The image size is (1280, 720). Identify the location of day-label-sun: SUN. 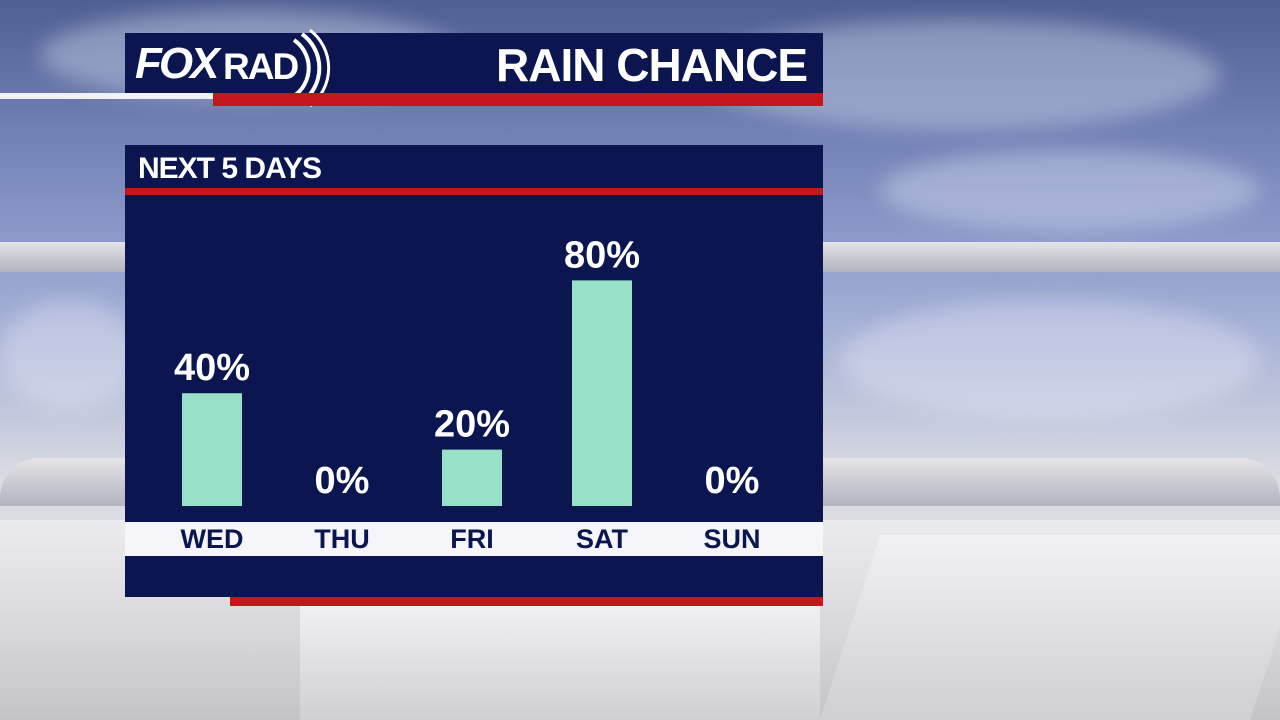
(731, 539).